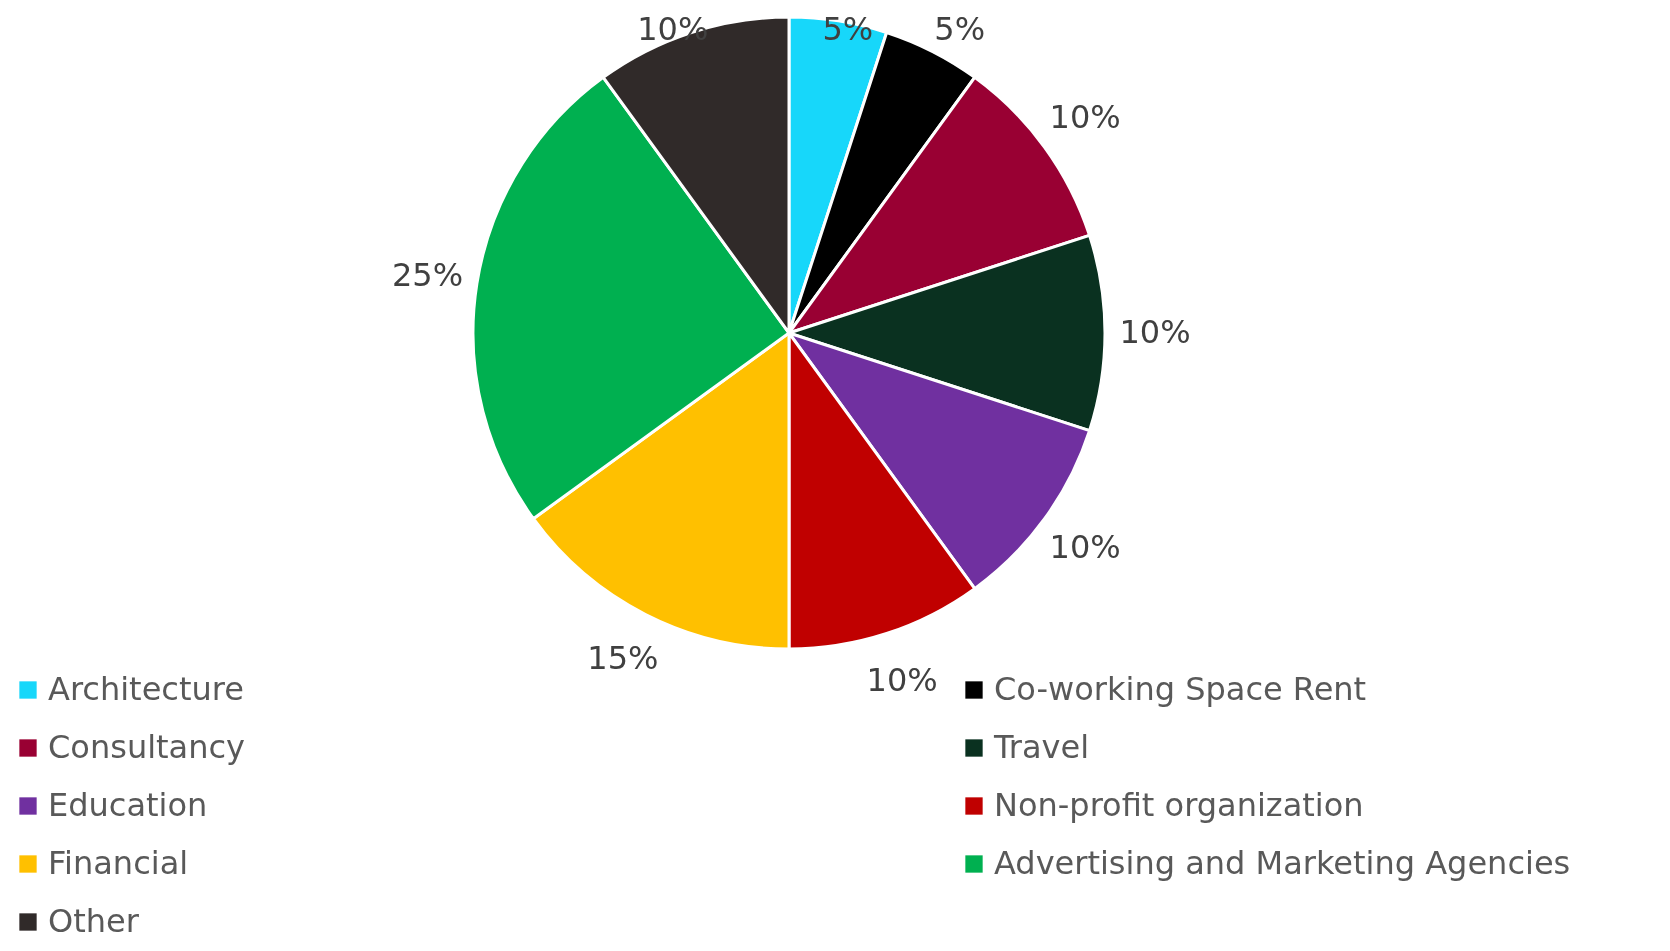 Image resolution: width=1670 pixels, height=951 pixels. Describe the element at coordinates (1180, 689) in the screenshot. I see `legend-label: Co-working Space Rent` at that location.